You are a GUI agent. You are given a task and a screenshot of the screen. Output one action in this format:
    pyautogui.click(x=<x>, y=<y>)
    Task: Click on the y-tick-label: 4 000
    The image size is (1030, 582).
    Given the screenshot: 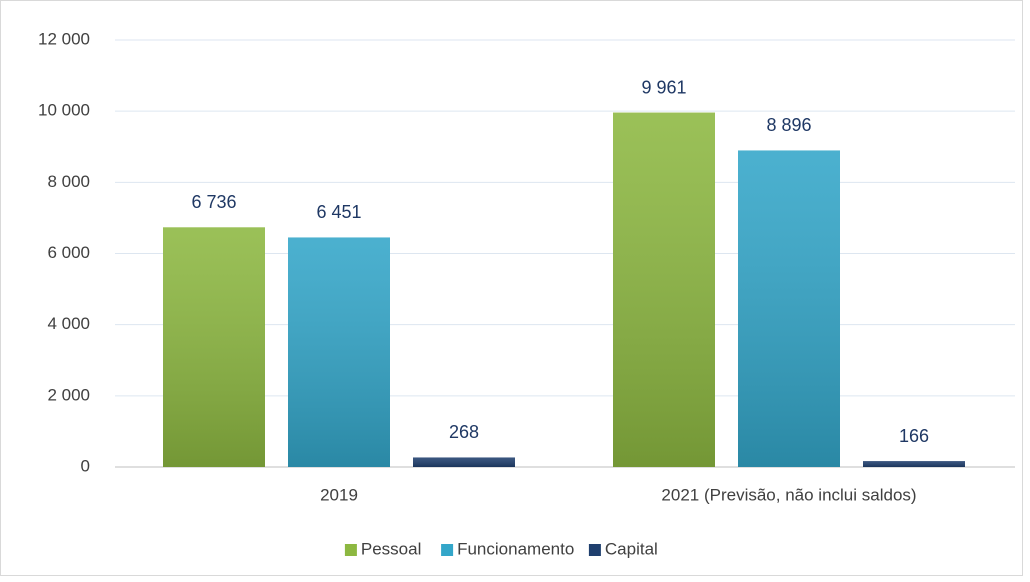 What is the action you would take?
    pyautogui.click(x=68, y=323)
    